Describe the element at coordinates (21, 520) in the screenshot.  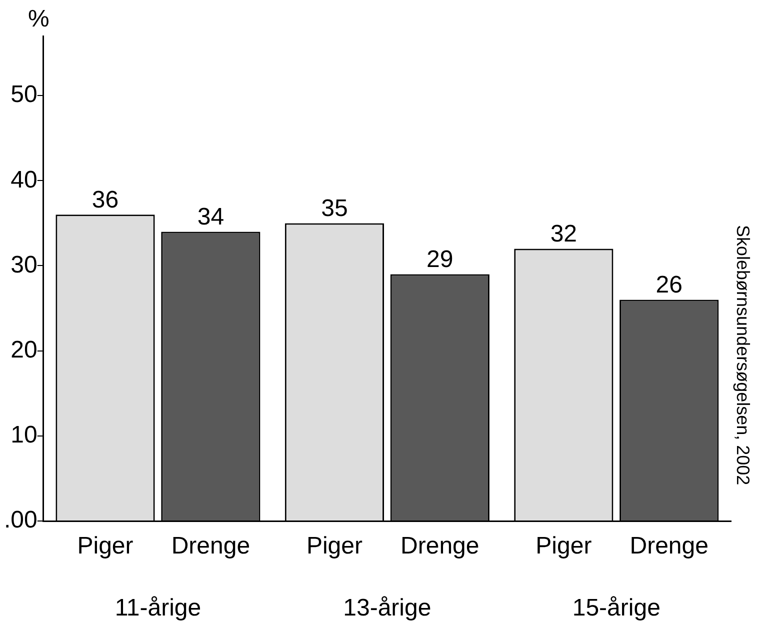
I see `y-tick-label: .00` at that location.